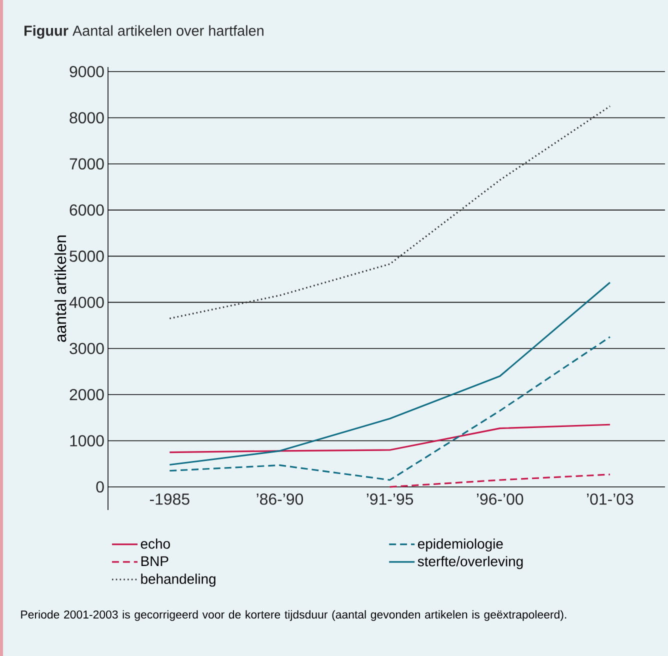 This screenshot has height=656, width=668. I want to click on x-tick-label: ’01-’03, so click(610, 499).